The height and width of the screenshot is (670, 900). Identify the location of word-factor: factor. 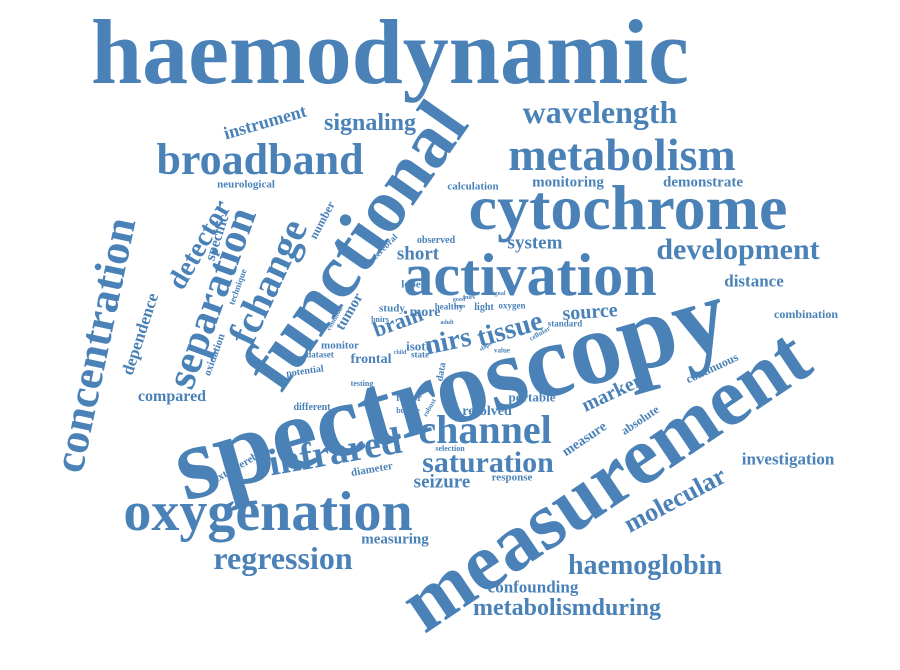
(409, 398).